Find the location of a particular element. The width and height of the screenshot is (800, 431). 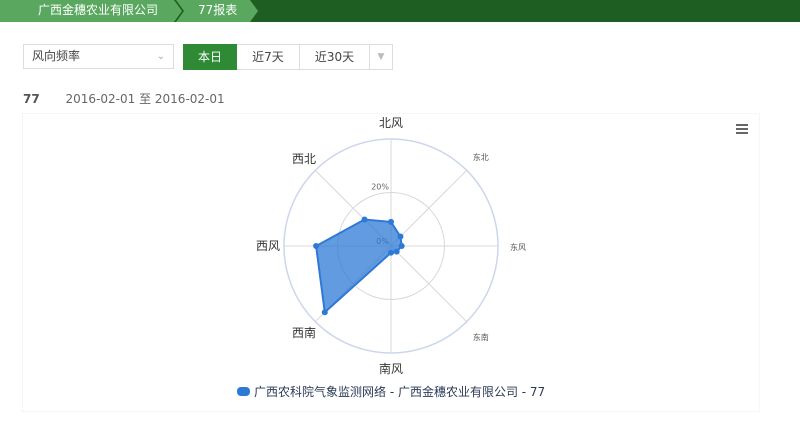

range-buttons: 本日 近7天 近30天 ▼ is located at coordinates (288, 57).